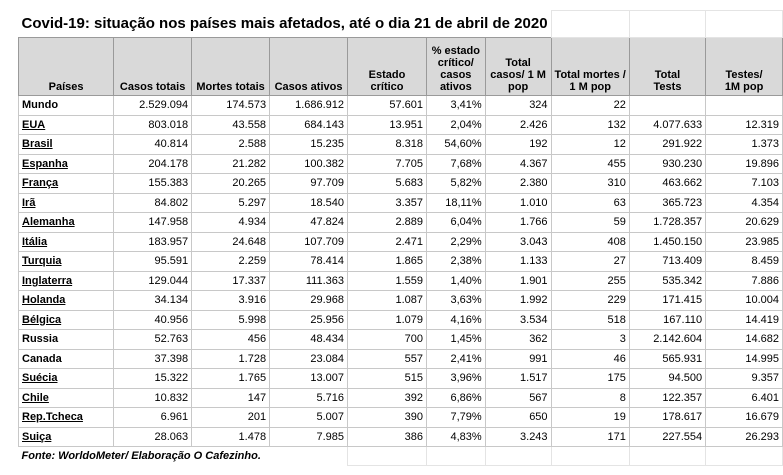  I want to click on value-cell: 2.142.604, so click(667, 339).